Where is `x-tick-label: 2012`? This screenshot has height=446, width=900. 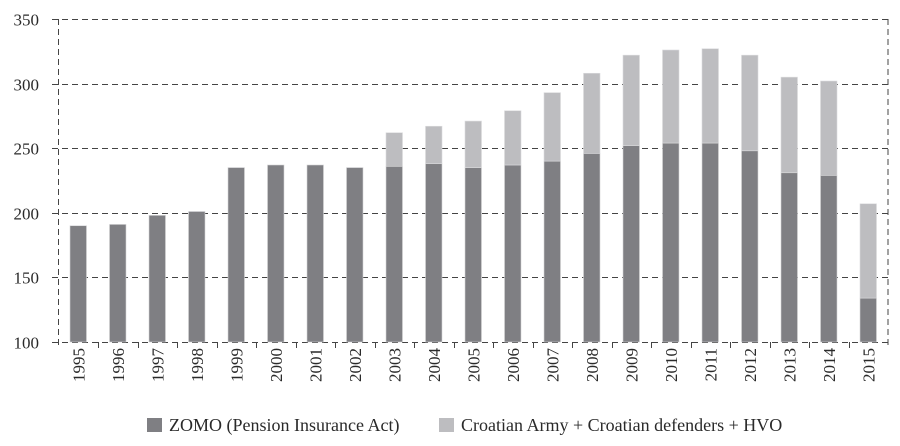 x-tick-label: 2012 is located at coordinates (750, 365).